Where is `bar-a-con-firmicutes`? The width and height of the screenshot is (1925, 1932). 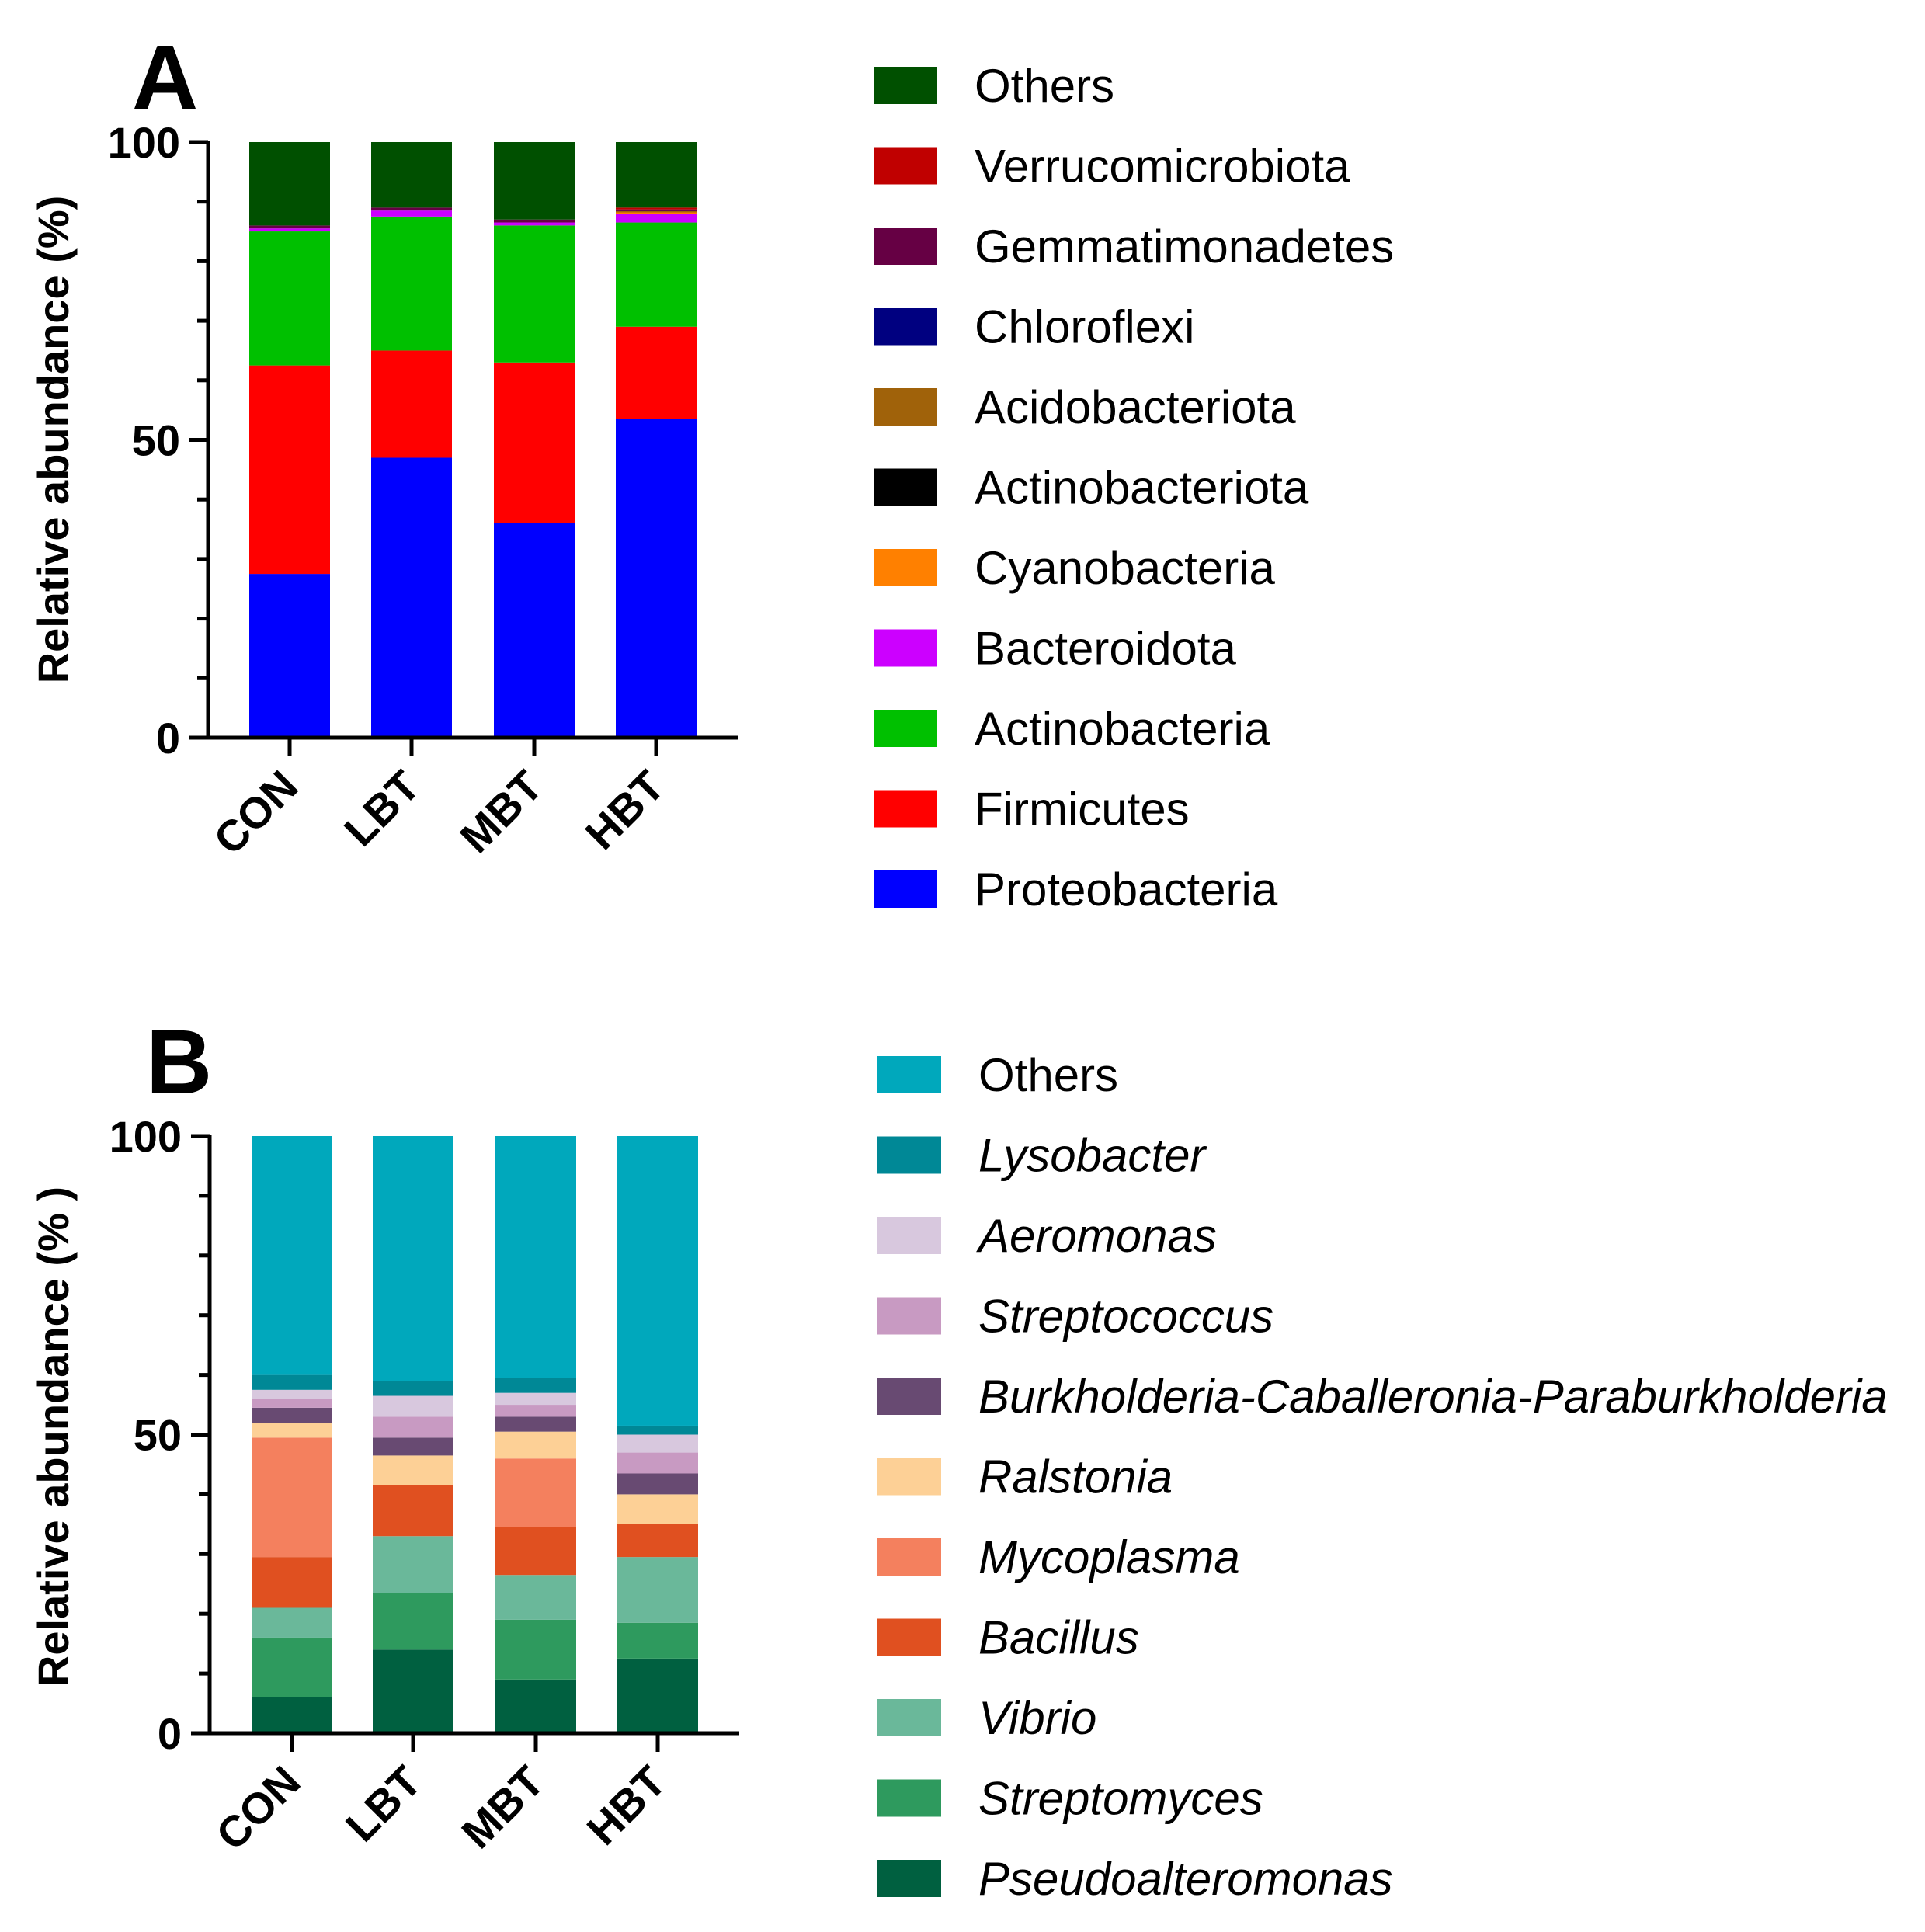
bar-a-con-firmicutes is located at coordinates (289, 470).